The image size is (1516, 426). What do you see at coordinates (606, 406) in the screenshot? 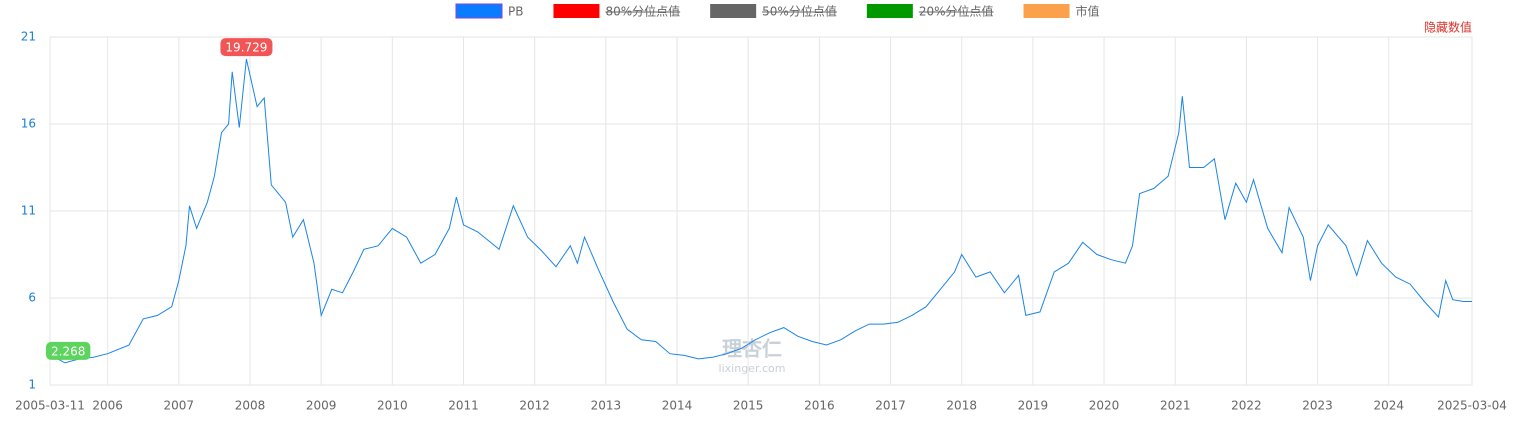
I see `x-tick-label: 2013` at bounding box center [606, 406].